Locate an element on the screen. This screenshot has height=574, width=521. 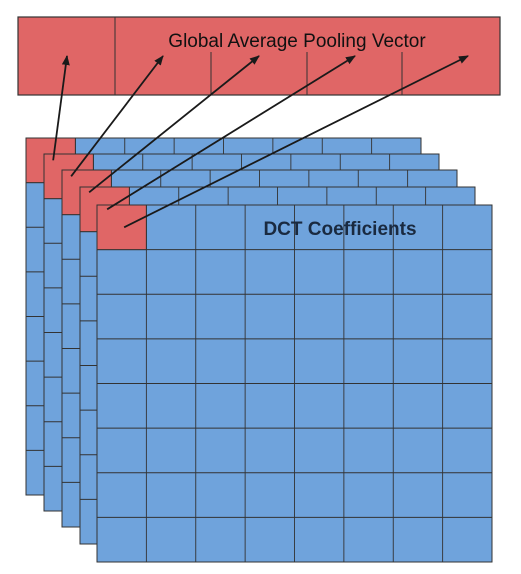
pooling-vector-label: Global Average Pooling Vector is located at coordinates (297, 41).